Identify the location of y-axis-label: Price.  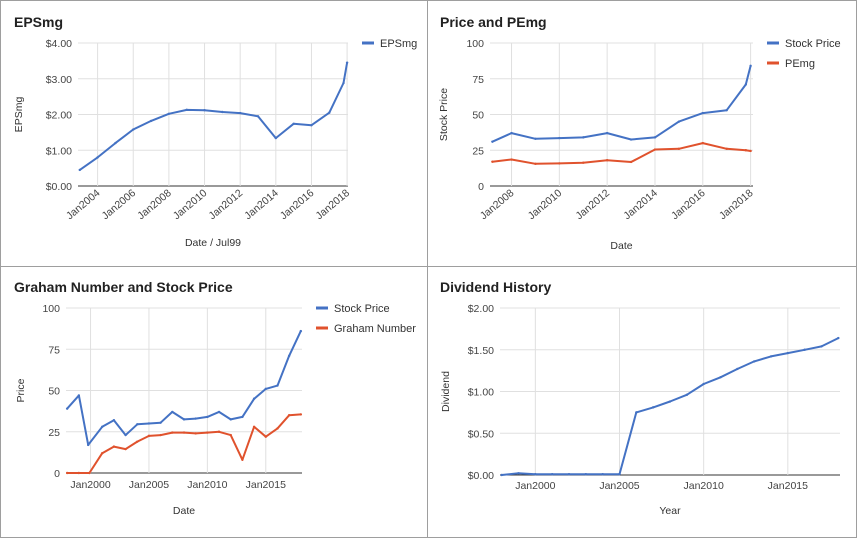
(21, 390).